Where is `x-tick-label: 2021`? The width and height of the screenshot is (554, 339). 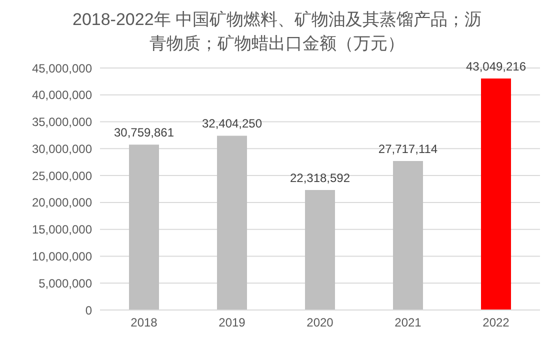
x-tick-label: 2021 is located at coordinates (408, 323).